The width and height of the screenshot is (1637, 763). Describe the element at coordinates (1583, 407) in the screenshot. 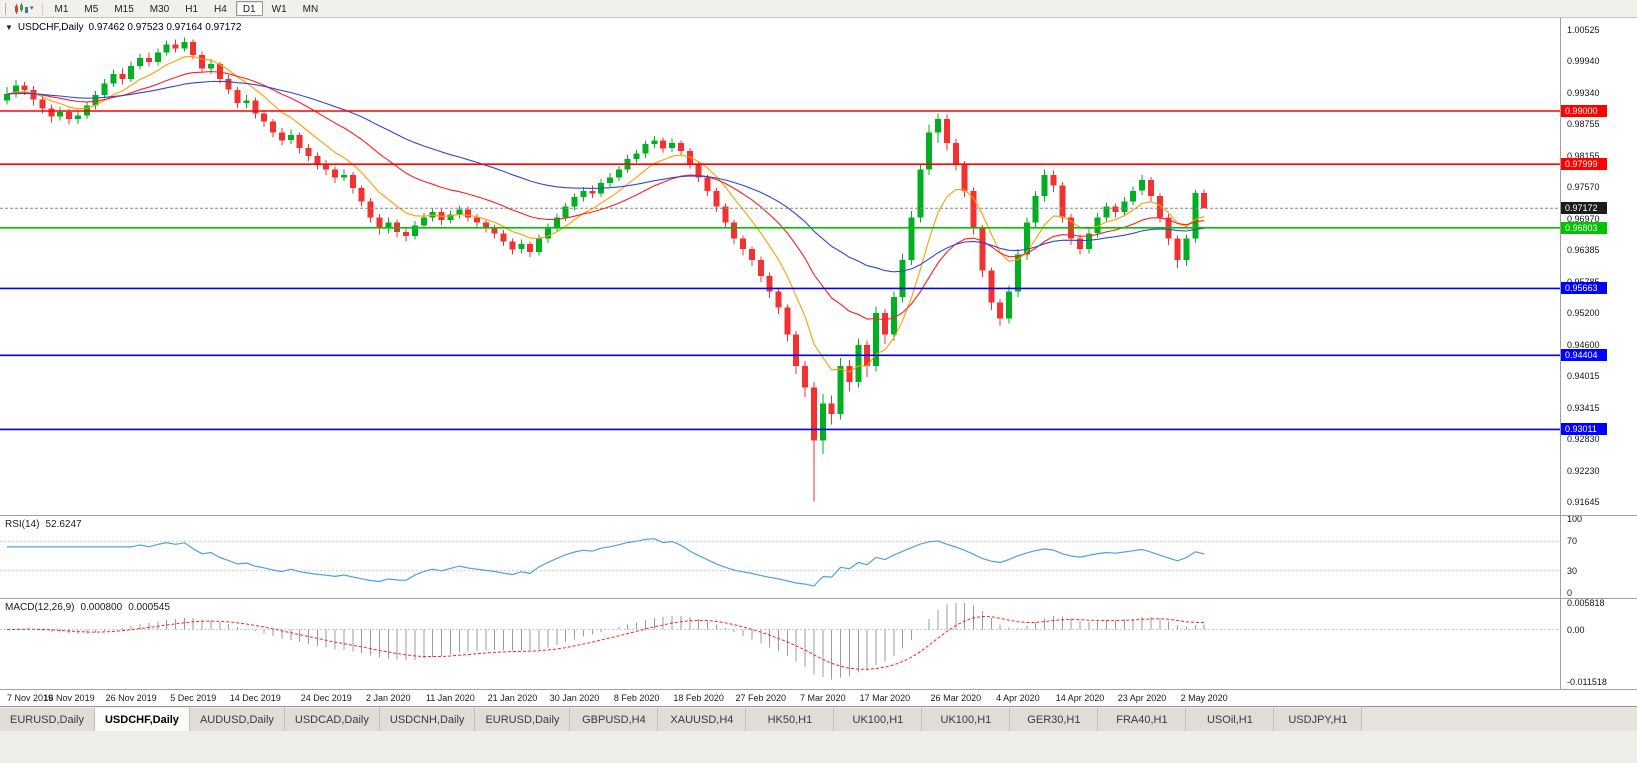

I see `price-tick-label: 0.93415` at that location.